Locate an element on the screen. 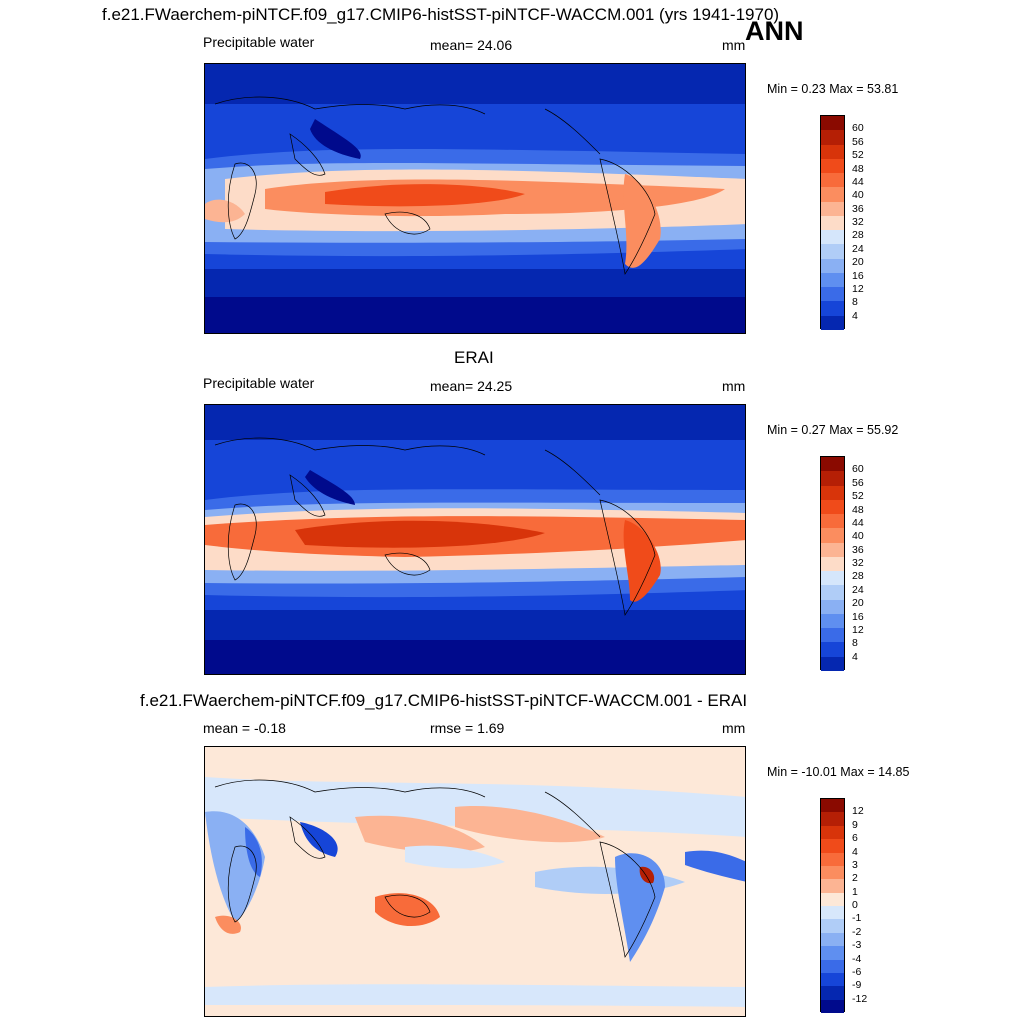 Image resolution: width=1024 pixels, height=1024 pixels. panel1-units-label: mm is located at coordinates (734, 45).